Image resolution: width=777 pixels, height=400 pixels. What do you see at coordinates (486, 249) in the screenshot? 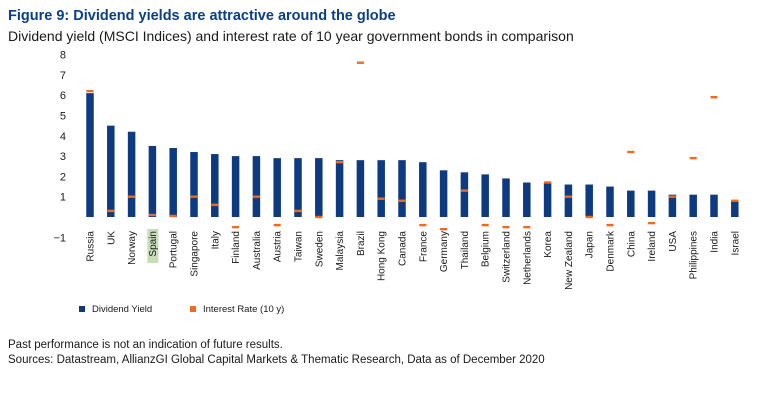
I see `x-tick-label: Belgium` at bounding box center [486, 249].